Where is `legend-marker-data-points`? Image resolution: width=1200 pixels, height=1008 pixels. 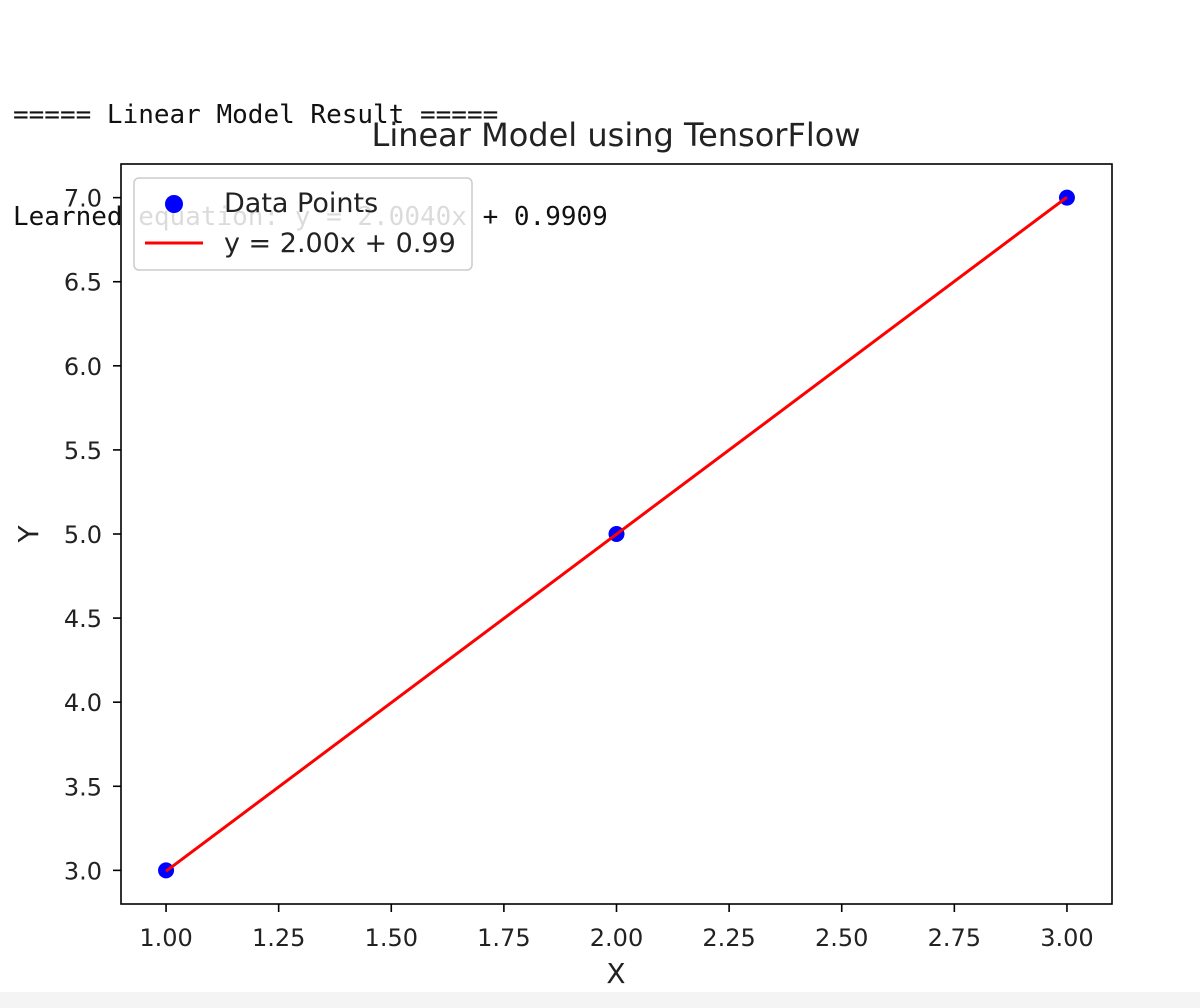 legend-marker-data-points is located at coordinates (174, 204).